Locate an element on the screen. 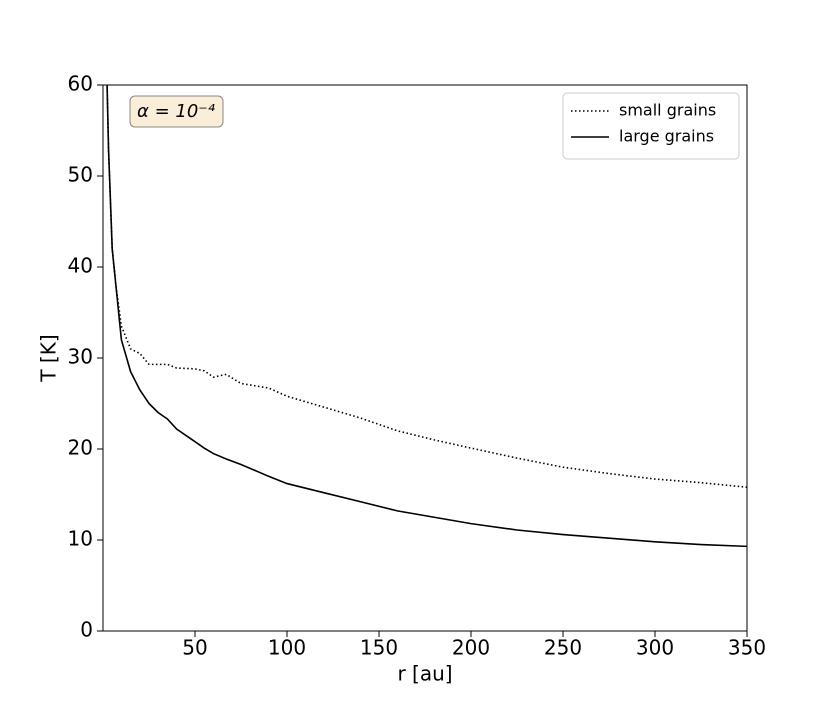  annotation: α = 10⁻⁴ is located at coordinates (176, 111).